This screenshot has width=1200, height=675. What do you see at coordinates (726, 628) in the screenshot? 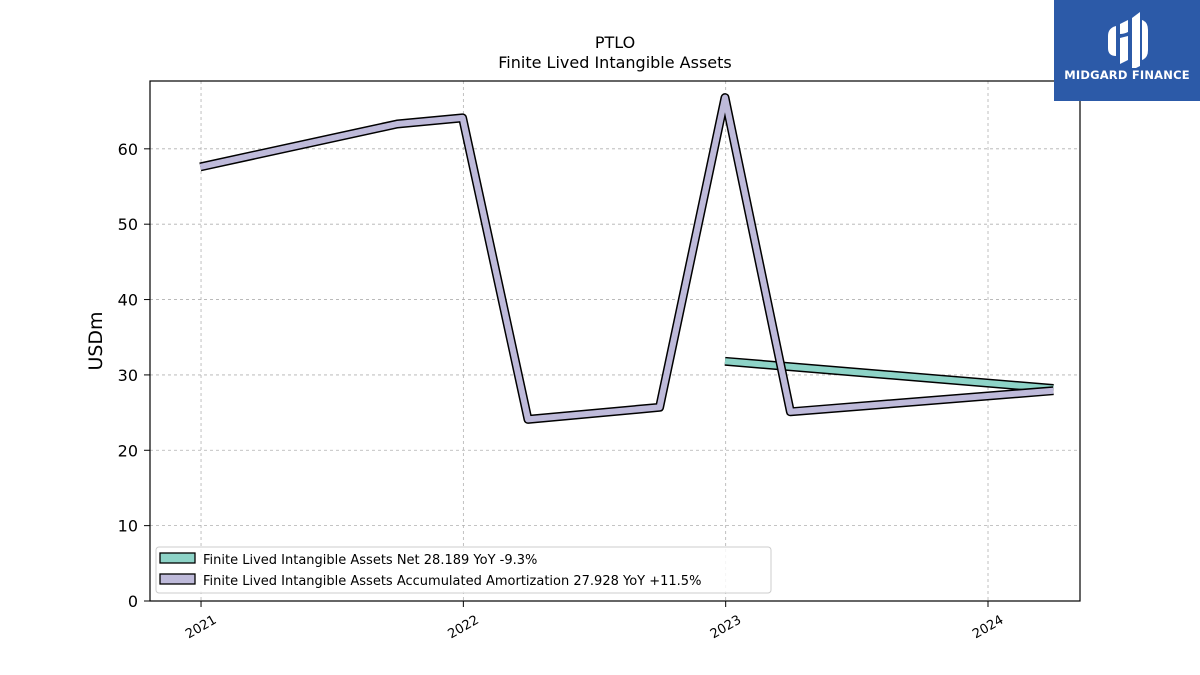
I see `x-tick-label: 2023` at bounding box center [726, 628].